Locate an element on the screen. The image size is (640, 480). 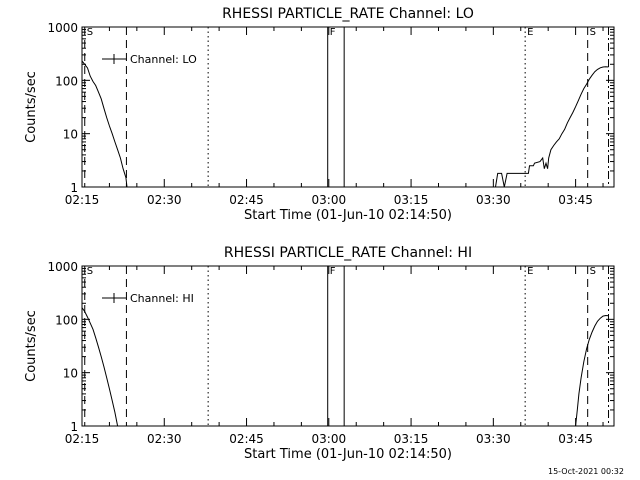
legend-label: Channel: LO is located at coordinates (163, 59).